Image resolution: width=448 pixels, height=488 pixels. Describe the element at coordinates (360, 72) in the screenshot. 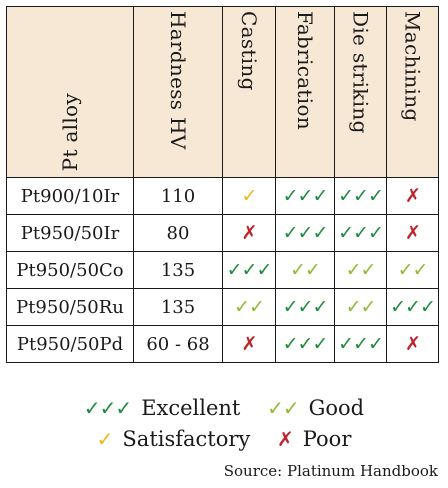

I see `header-label: Die striking` at that location.